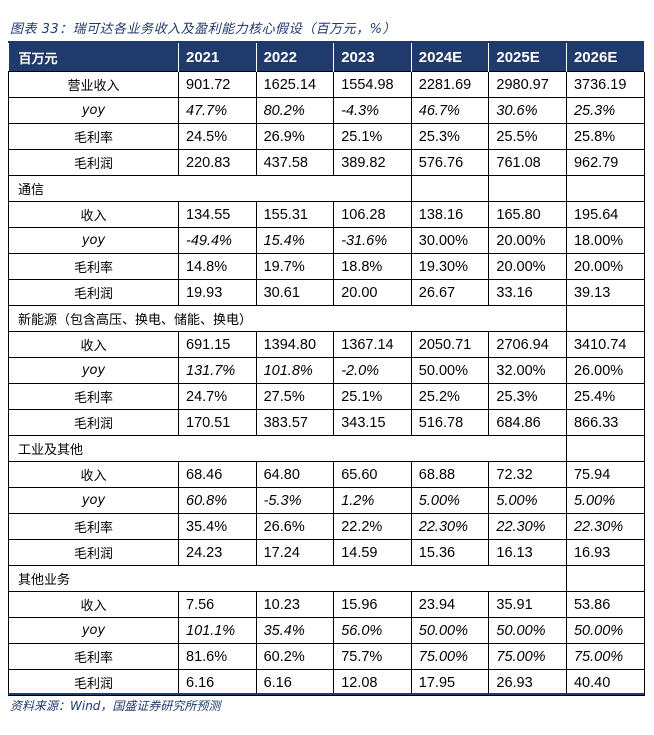 The height and width of the screenshot is (735, 654). I want to click on table-row: 毛利润 19.93 30.61 20.00 26.67 33.16 39.13, so click(326, 292).